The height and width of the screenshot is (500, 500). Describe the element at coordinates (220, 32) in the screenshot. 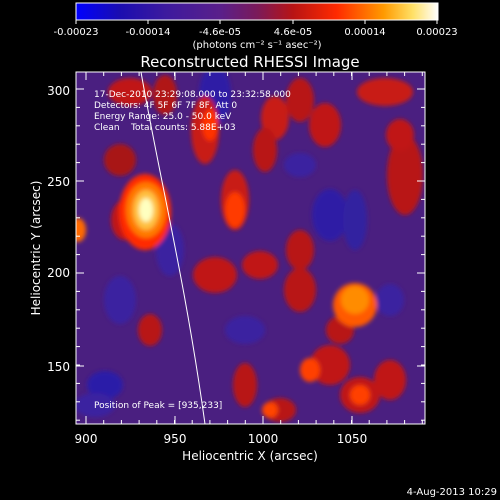

I see `colorbar-tick-label: -4.6e-05` at that location.